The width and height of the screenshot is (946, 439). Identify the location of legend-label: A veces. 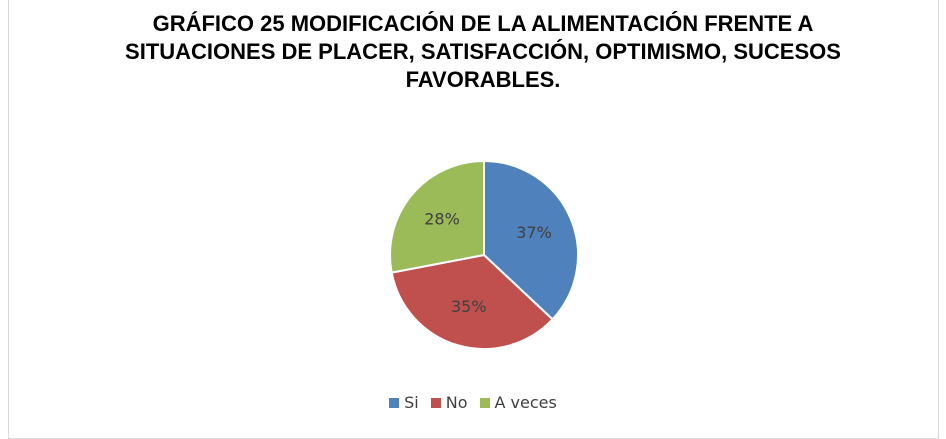
(525, 402).